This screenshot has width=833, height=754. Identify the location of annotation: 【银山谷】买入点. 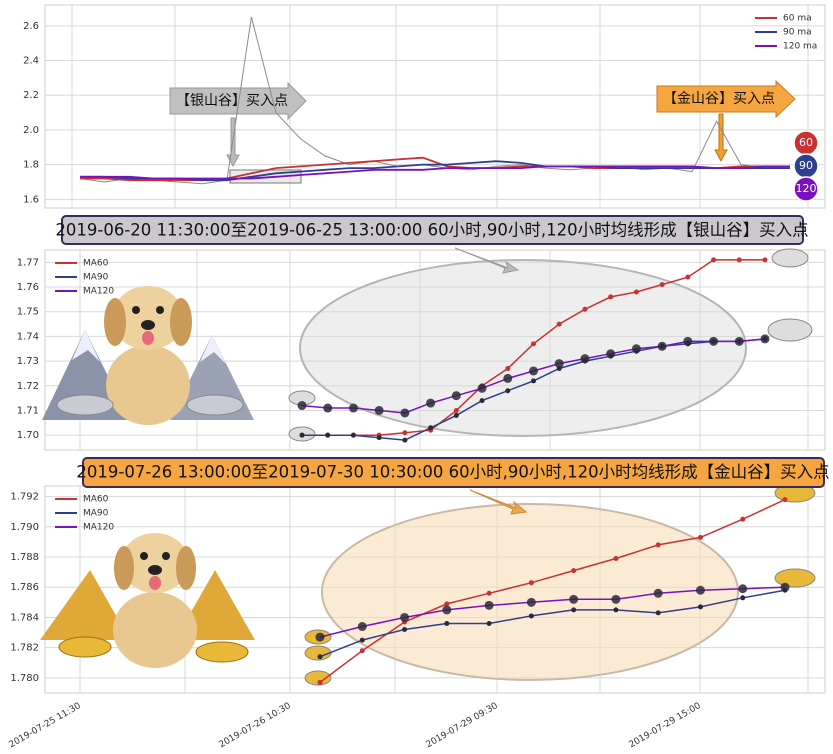
(232, 101).